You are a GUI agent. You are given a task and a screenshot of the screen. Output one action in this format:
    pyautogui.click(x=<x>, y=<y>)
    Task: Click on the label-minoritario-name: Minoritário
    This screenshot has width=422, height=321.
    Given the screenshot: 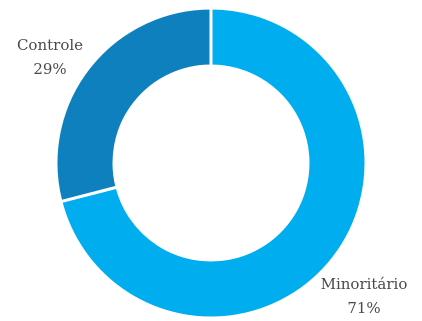 What is the action you would take?
    pyautogui.click(x=364, y=284)
    